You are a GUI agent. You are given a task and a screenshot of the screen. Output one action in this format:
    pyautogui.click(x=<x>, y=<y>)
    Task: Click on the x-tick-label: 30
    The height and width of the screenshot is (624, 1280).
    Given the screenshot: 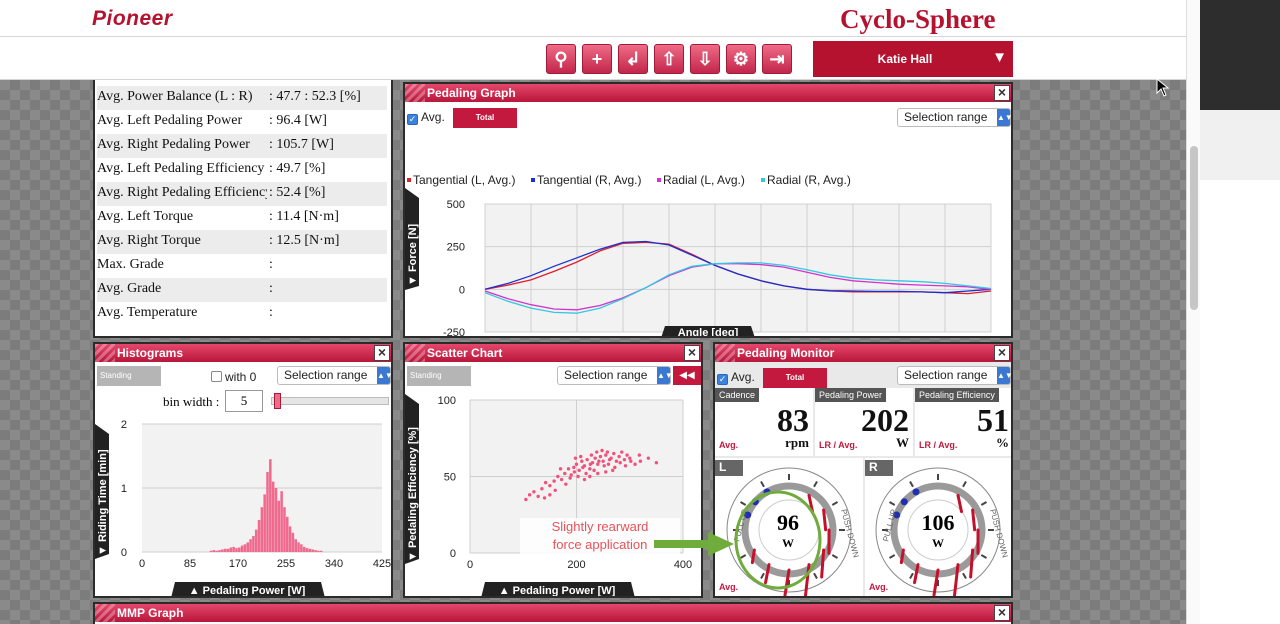 What is the action you would take?
    pyautogui.click(x=531, y=337)
    